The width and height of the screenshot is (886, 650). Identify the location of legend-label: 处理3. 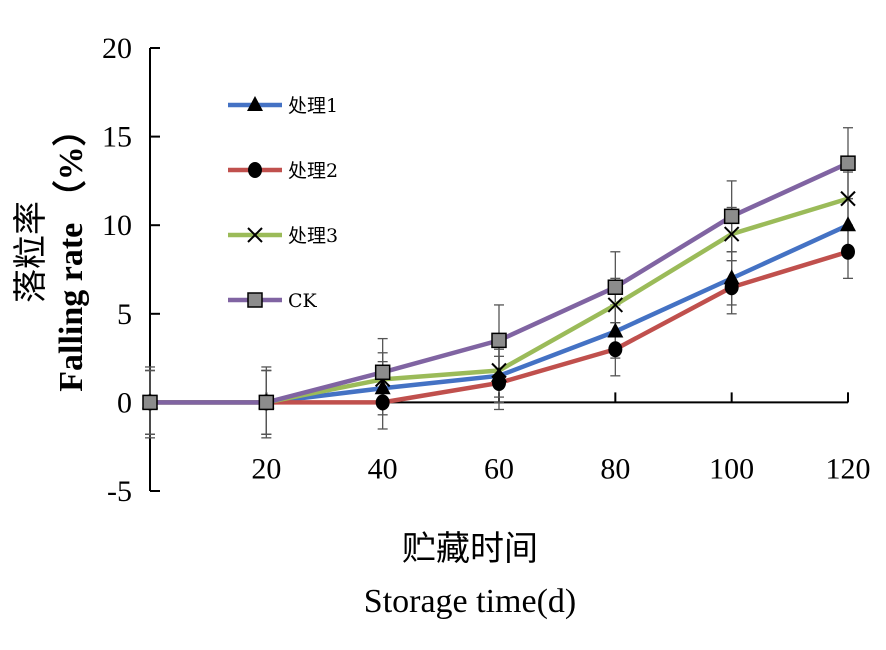
(313, 236).